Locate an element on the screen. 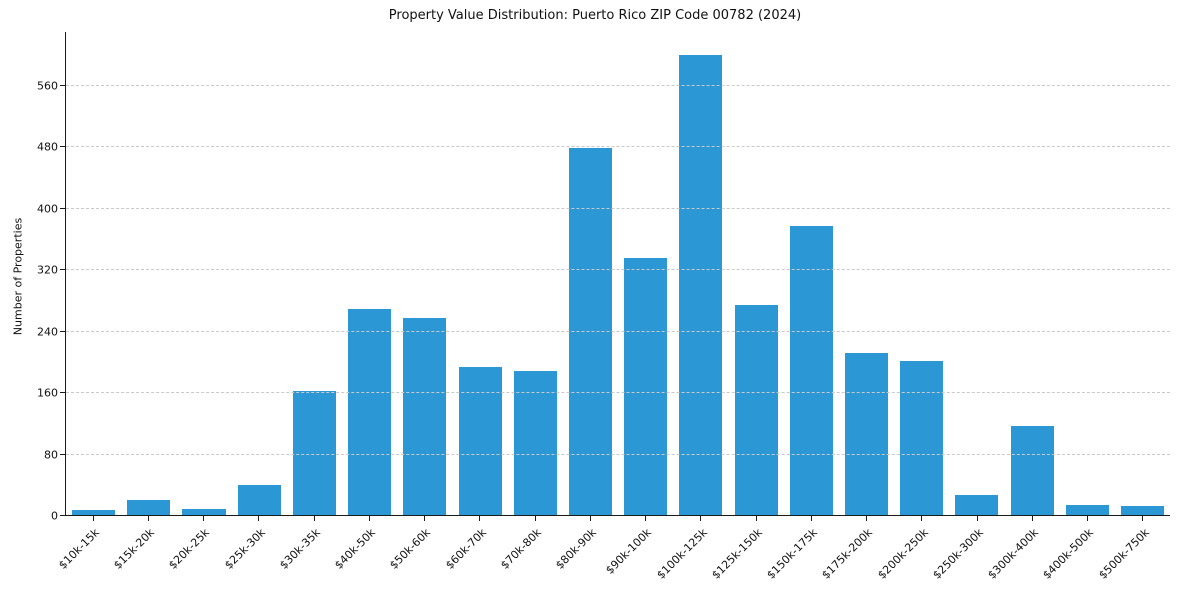 Image resolution: width=1190 pixels, height=590 pixels. x-label-slot: $20k-25k is located at coordinates (199, 551).